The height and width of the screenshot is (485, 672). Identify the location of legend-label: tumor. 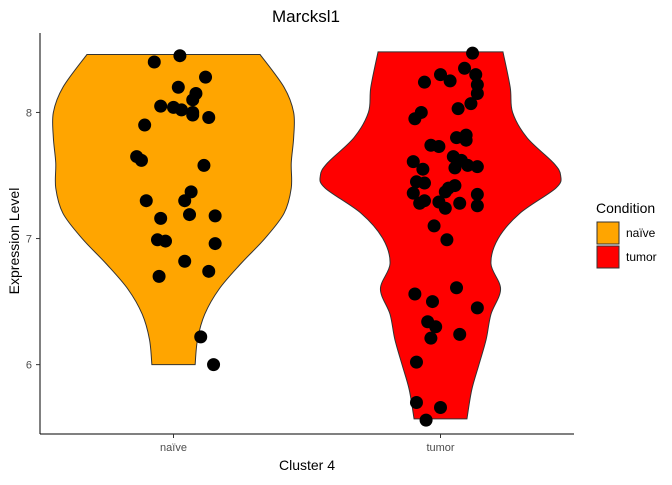
(641, 257).